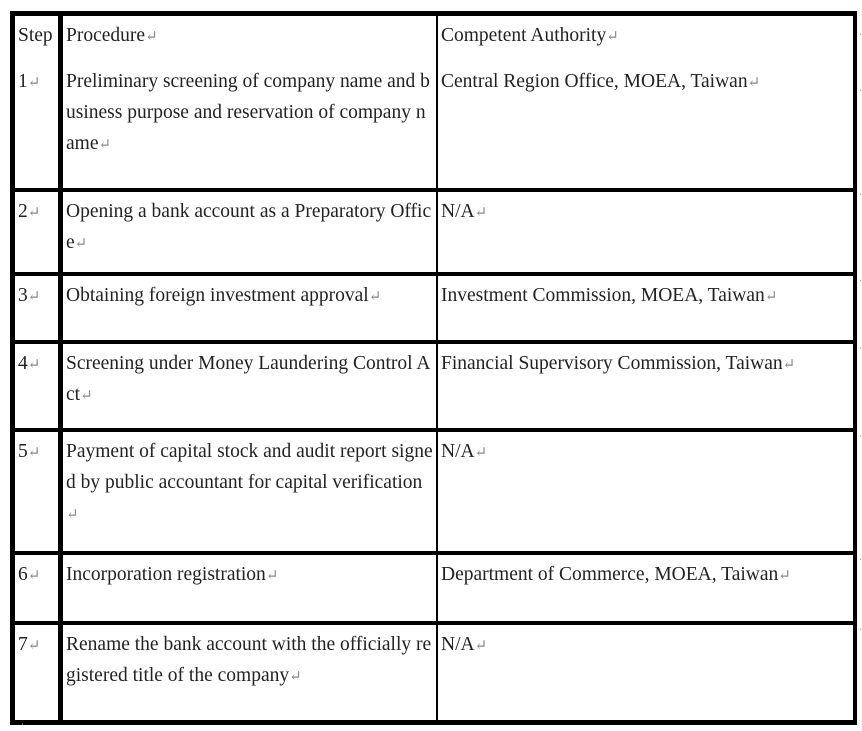  Describe the element at coordinates (23, 726) in the screenshot. I see `end-paragraph-mark: '` at that location.